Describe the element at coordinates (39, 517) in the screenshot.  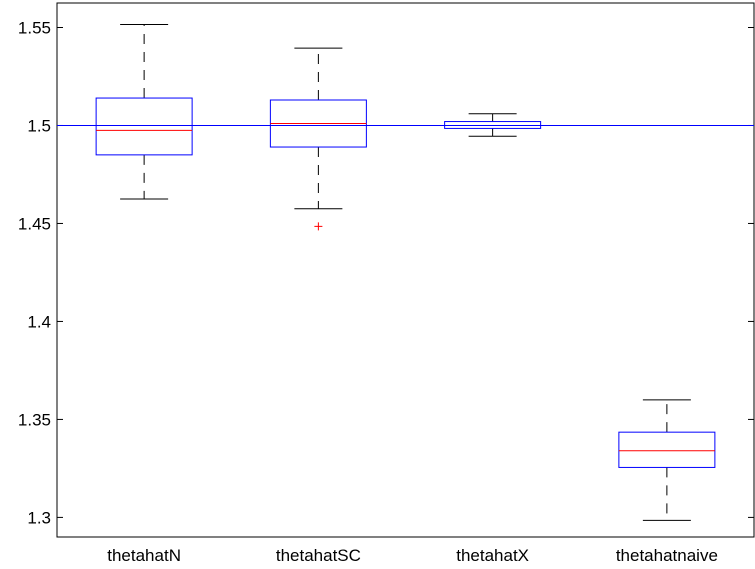
I see `y-tick-label: 1.3` at that location.